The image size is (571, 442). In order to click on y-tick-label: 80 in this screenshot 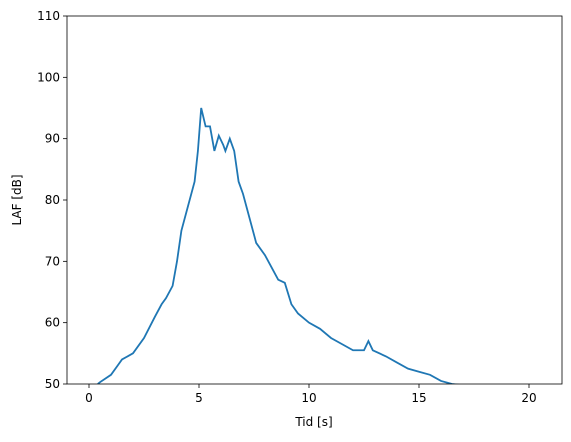, I will do `click(52, 200)`.